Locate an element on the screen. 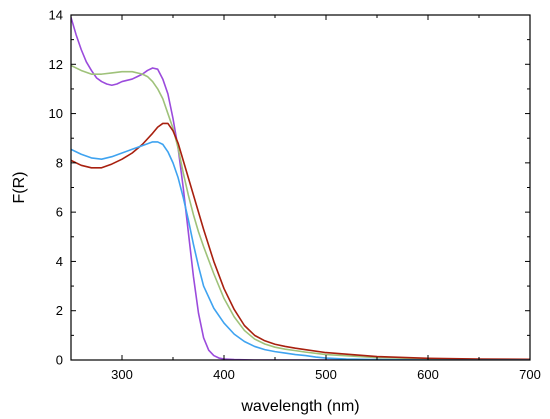 This screenshot has height=419, width=550. x-tick-label: 300 is located at coordinates (122, 374).